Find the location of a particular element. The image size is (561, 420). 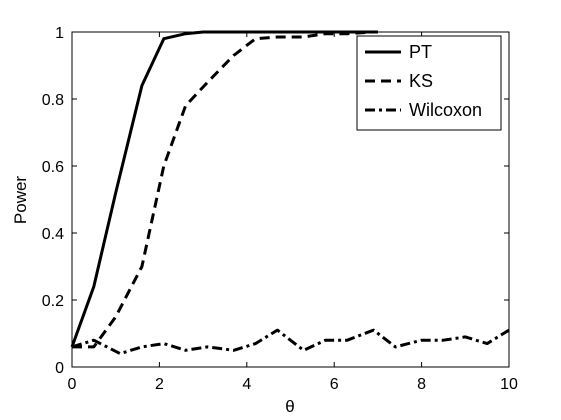

x-tick-label: 0 is located at coordinates (72, 384).